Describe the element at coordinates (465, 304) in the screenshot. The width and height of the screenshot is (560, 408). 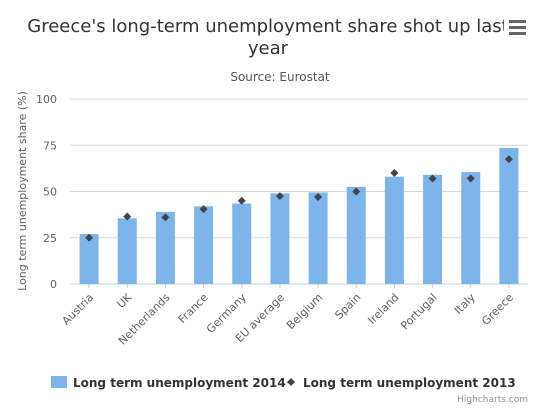
I see `x-tick-label: Italy` at that location.